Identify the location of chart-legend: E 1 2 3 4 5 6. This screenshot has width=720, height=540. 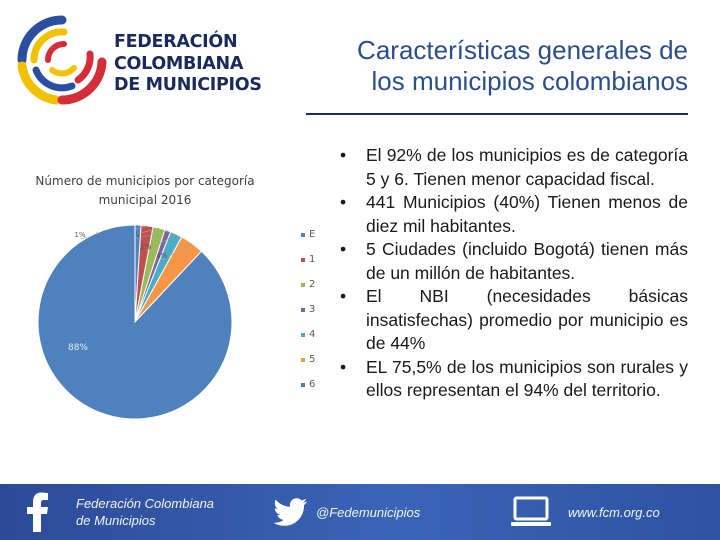
(316, 309).